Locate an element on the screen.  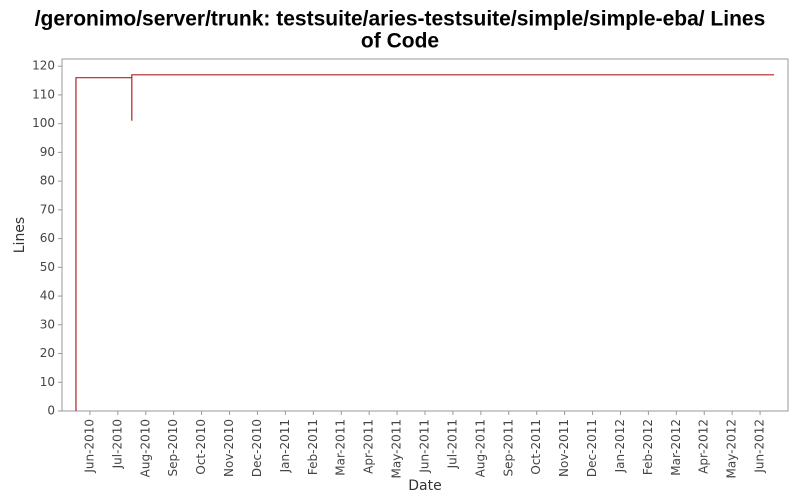
y-axis-title: Lines is located at coordinates (20, 235).